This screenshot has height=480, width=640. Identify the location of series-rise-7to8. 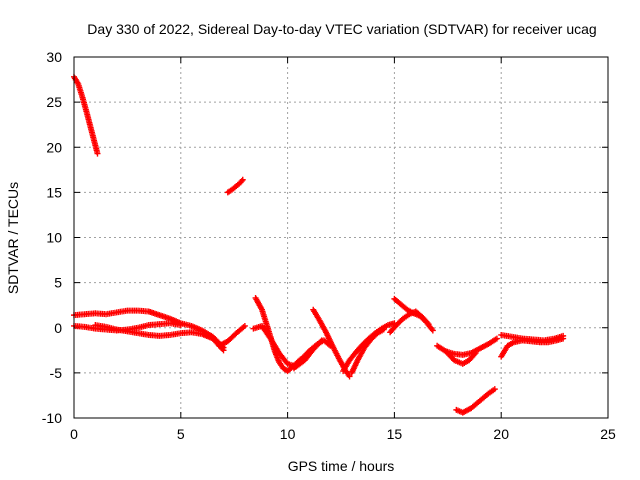
(232, 335).